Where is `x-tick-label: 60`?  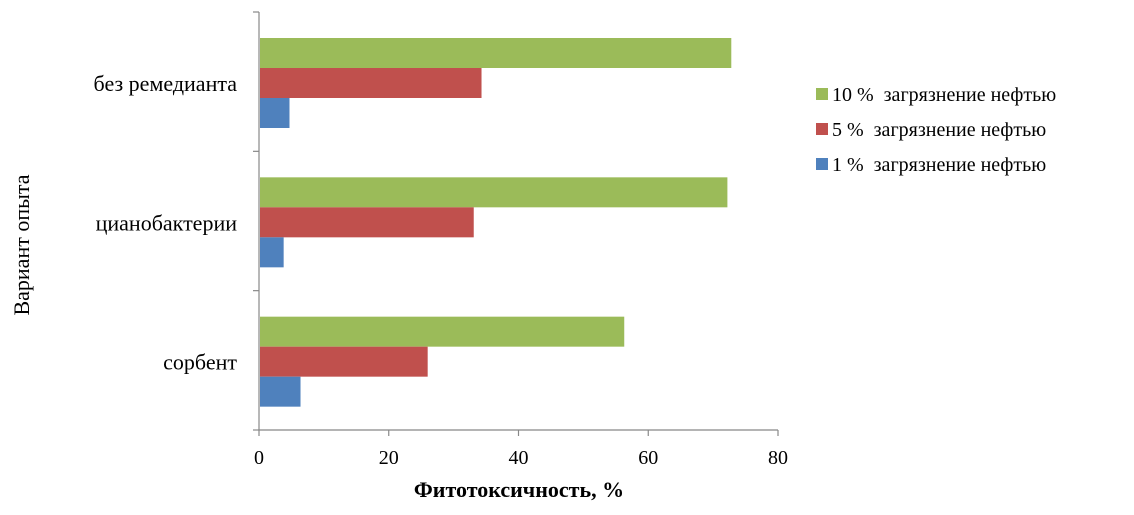 x-tick-label: 60 is located at coordinates (648, 458).